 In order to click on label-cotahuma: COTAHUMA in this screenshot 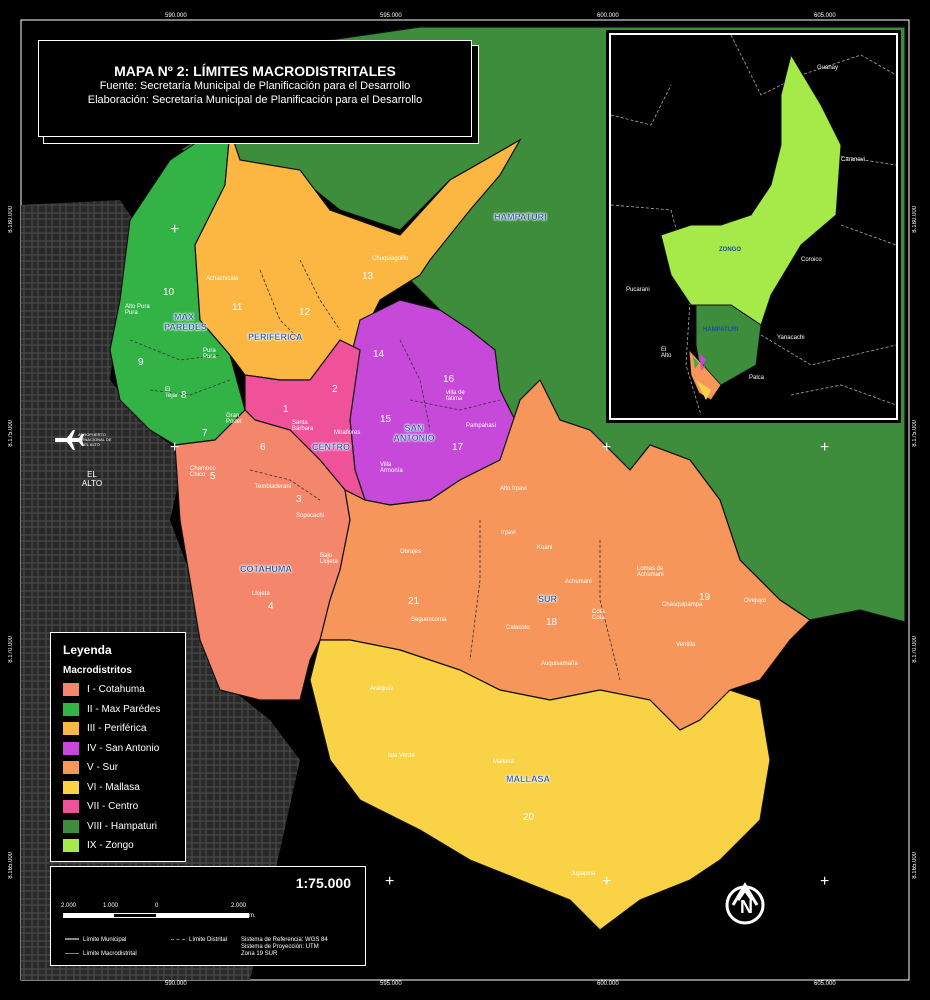, I will do `click(266, 569)`.